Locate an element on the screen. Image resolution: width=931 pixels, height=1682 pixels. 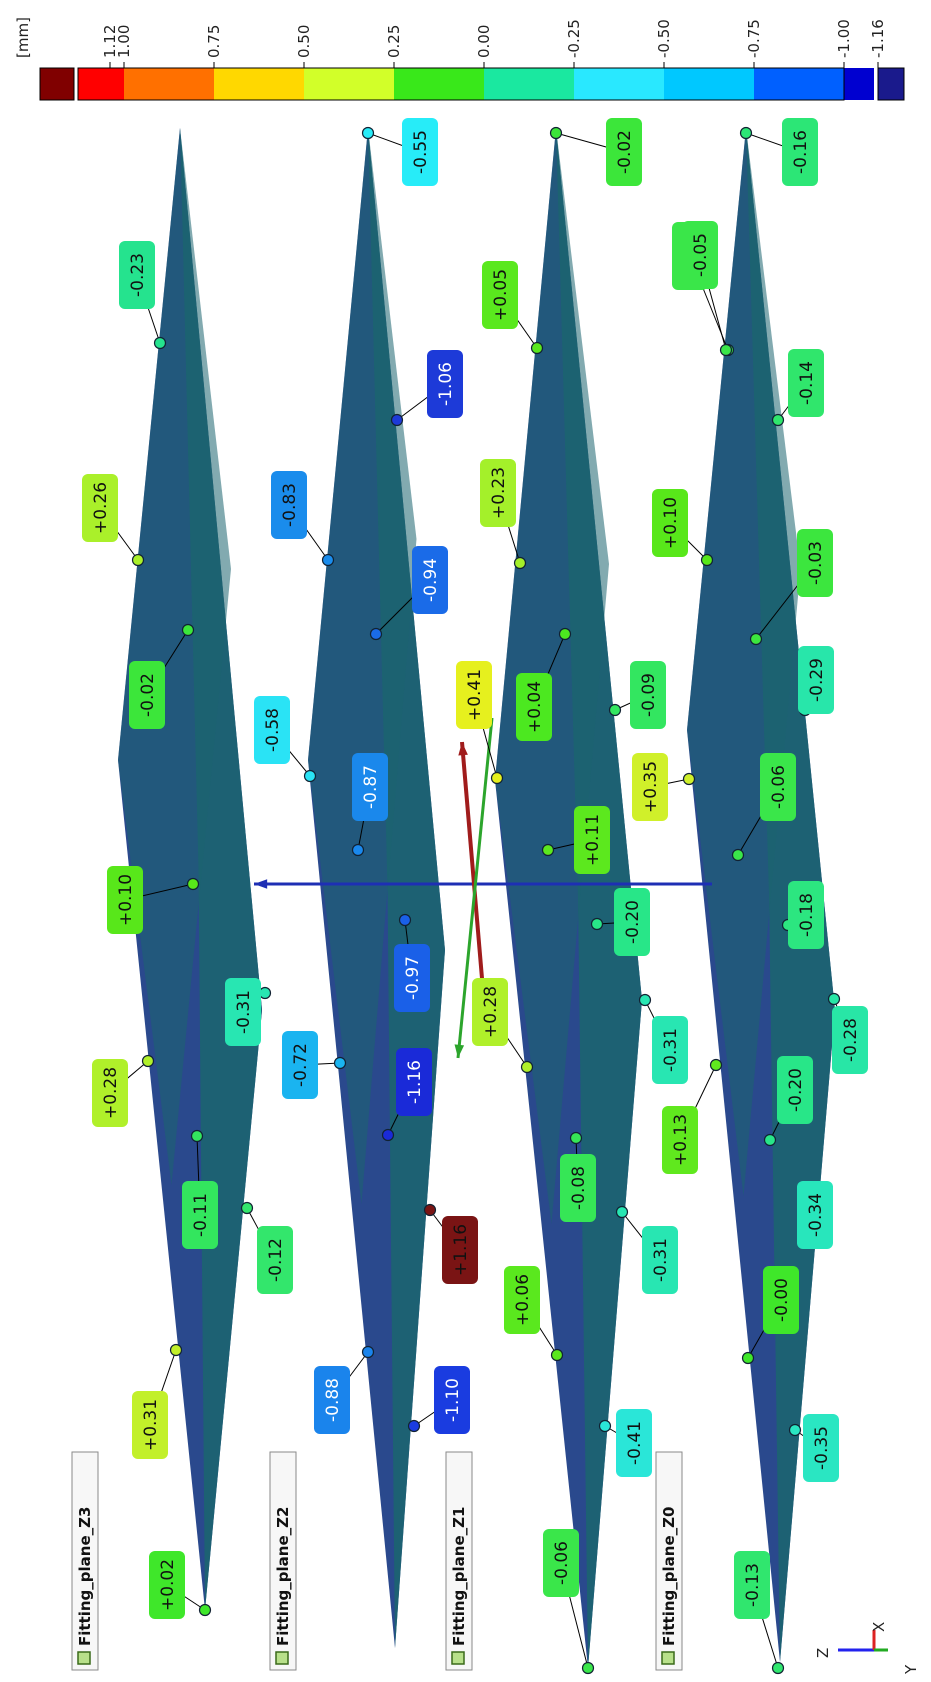
deviation-label: +0.10 is located at coordinates (683, 528).